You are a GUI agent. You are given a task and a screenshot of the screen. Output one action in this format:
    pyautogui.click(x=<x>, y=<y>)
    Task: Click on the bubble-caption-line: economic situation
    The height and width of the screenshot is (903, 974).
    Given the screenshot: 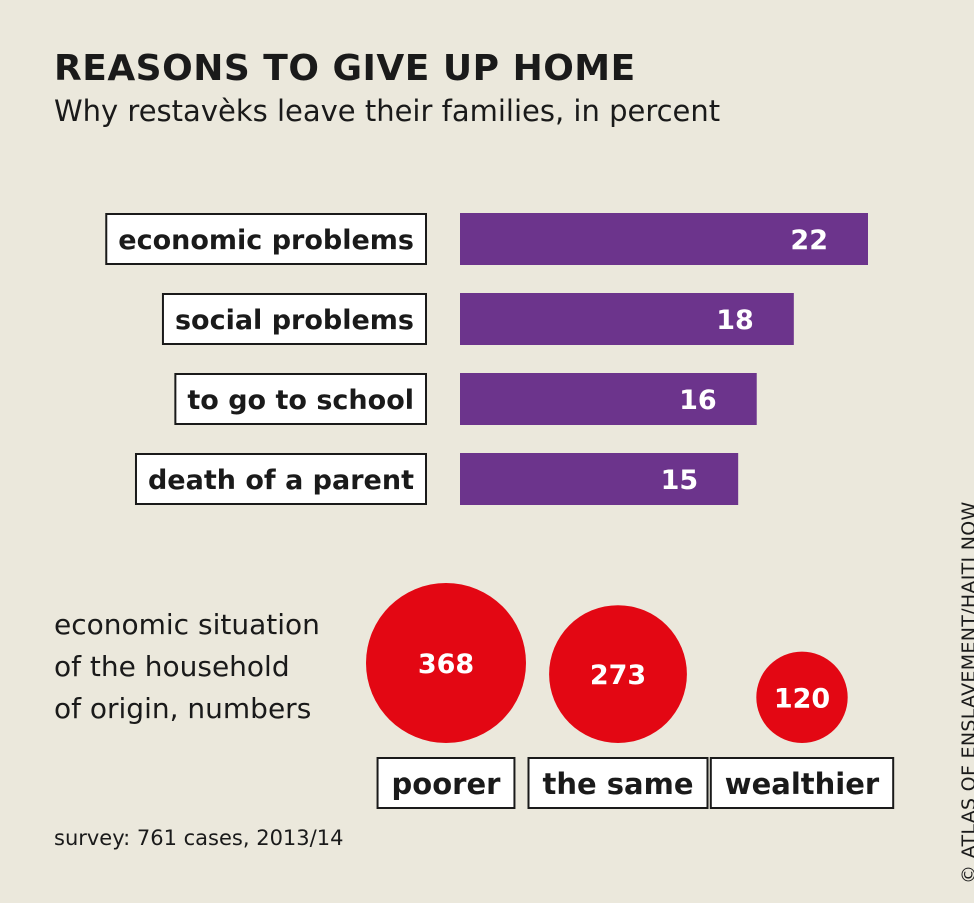 What is the action you would take?
    pyautogui.click(x=187, y=624)
    